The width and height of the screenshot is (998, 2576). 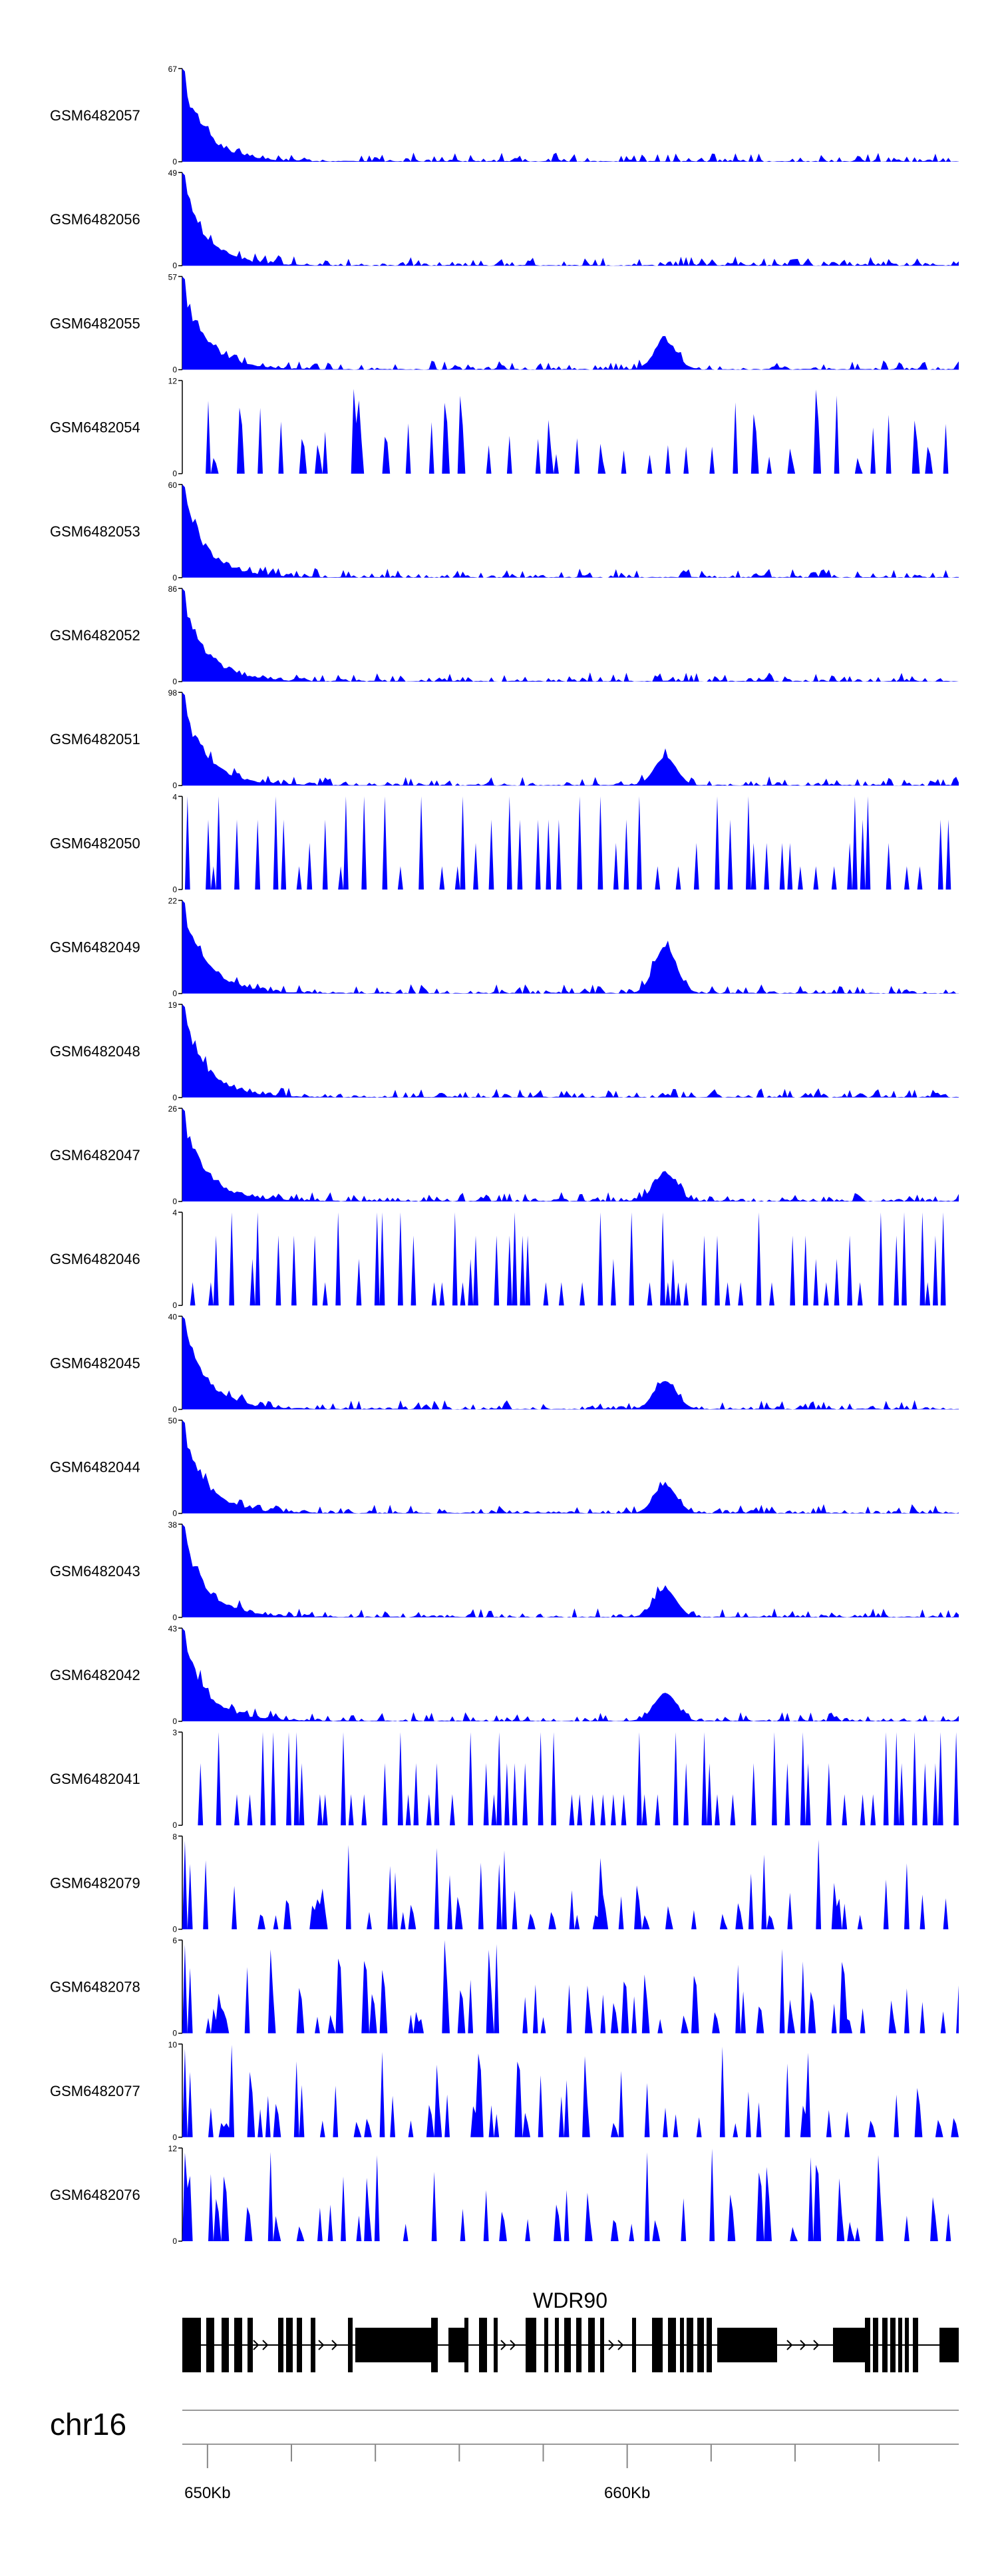 What do you see at coordinates (504, 1883) in the screenshot?
I see `track: GSM6482079 8 0` at bounding box center [504, 1883].